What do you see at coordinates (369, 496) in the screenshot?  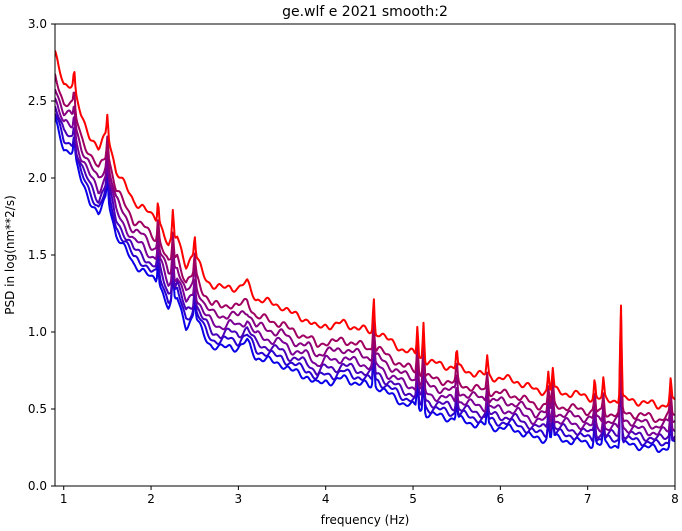 I see `x-axis-ticks: 1 2 3 4 5 6 7 8` at bounding box center [369, 496].